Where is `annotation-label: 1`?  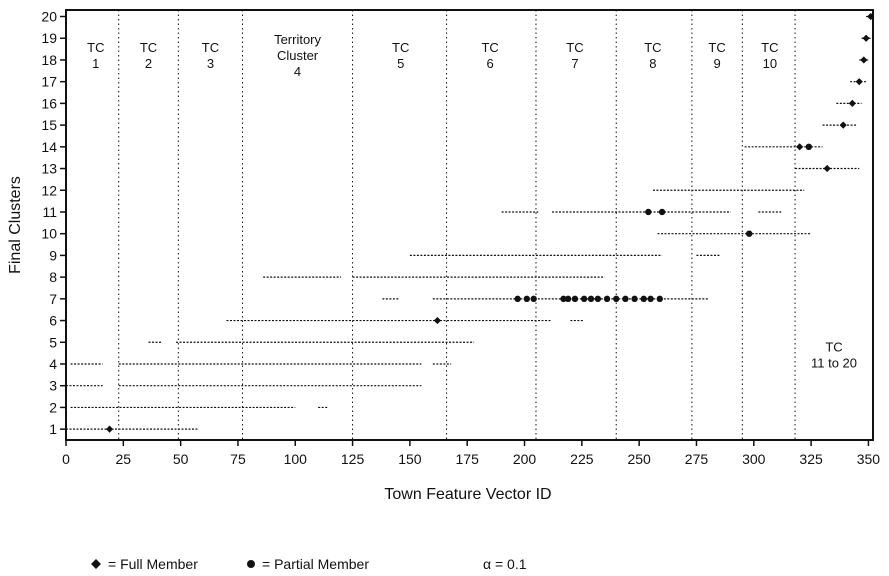
annotation-label: 1 is located at coordinates (95, 63).